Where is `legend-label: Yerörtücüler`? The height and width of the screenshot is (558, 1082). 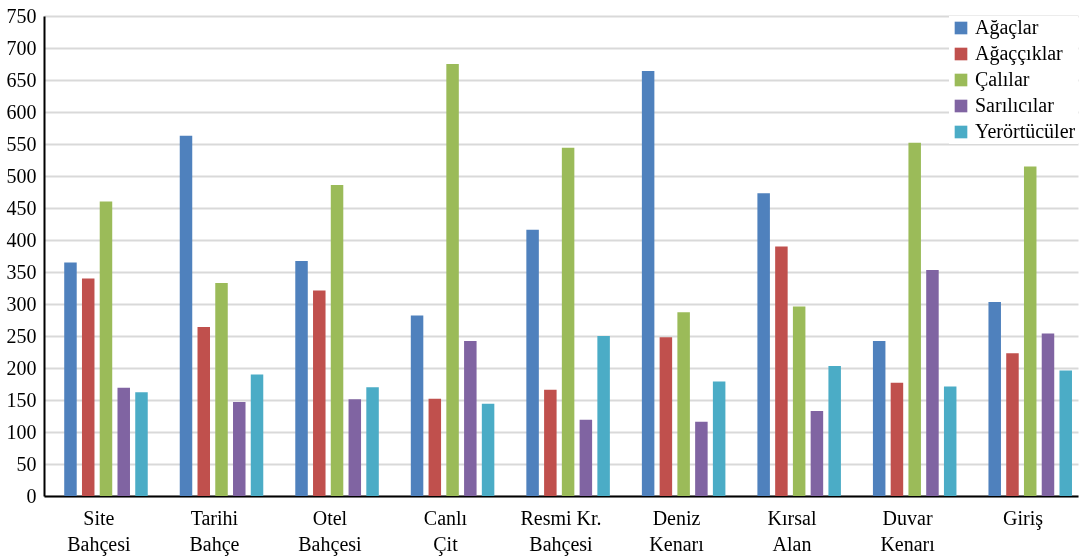
legend-label: Yerörtücüler is located at coordinates (1025, 131).